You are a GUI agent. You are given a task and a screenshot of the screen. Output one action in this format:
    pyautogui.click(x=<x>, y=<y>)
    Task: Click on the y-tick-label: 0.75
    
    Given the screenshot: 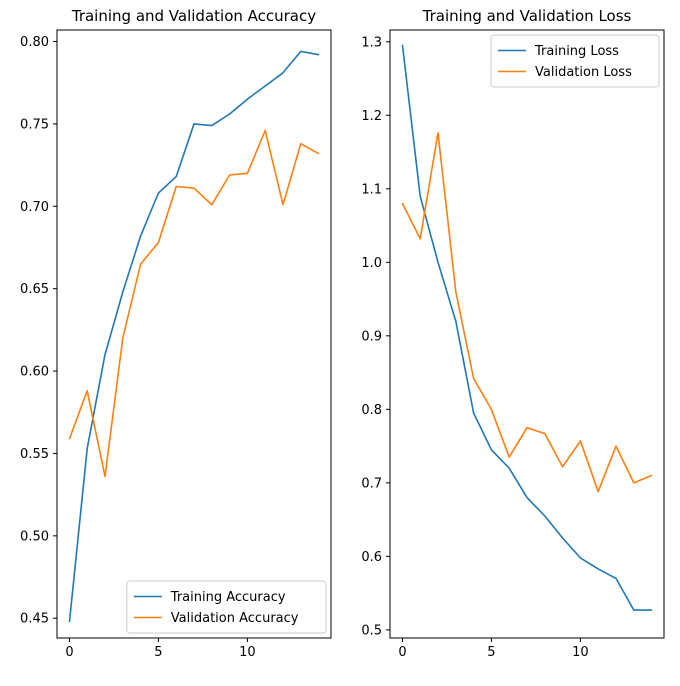 What is the action you would take?
    pyautogui.click(x=34, y=124)
    